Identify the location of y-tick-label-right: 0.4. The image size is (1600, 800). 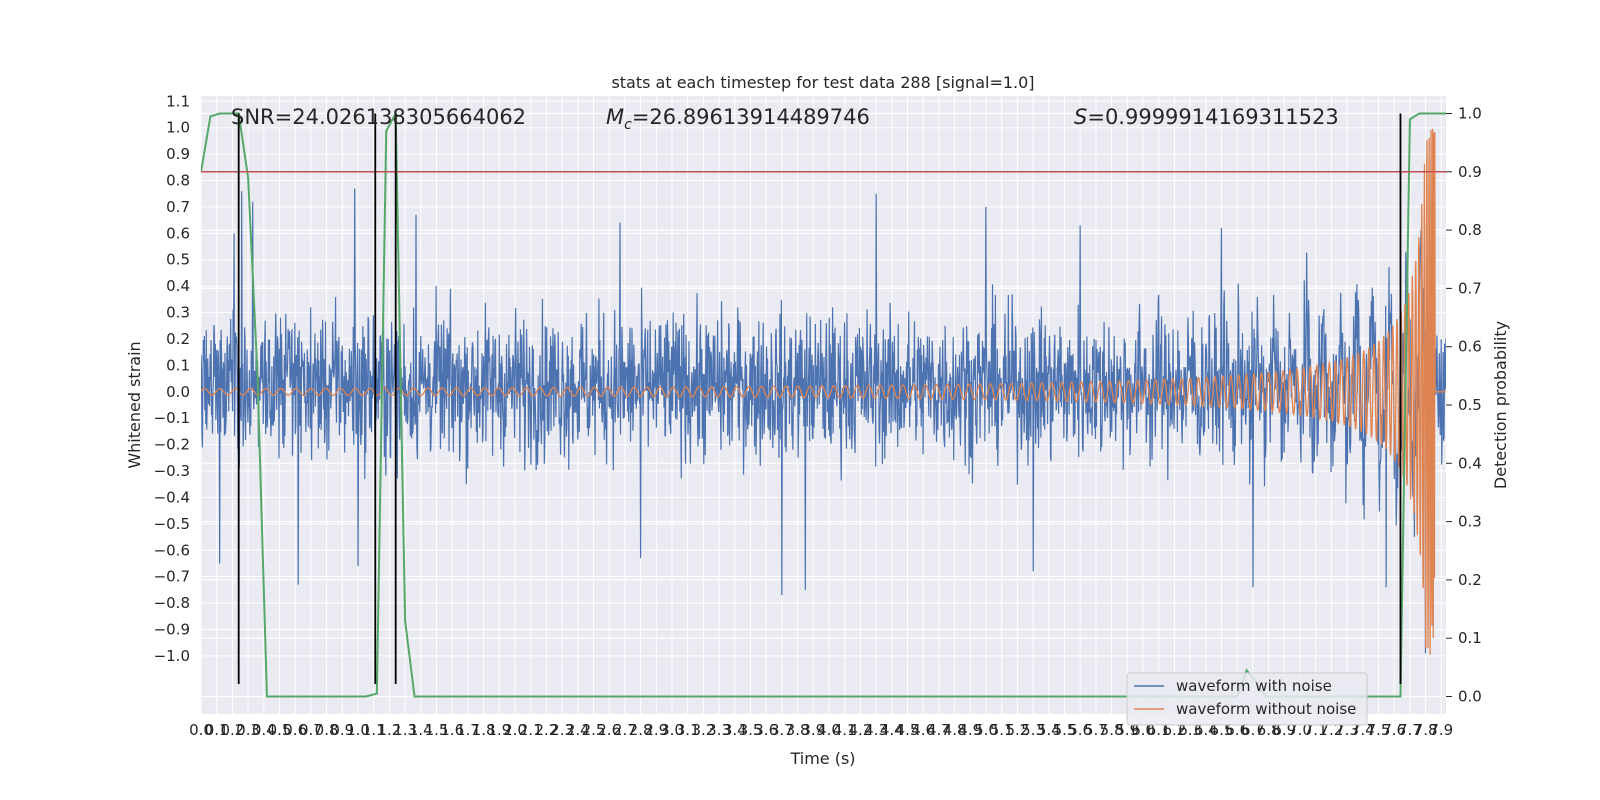
(1470, 463).